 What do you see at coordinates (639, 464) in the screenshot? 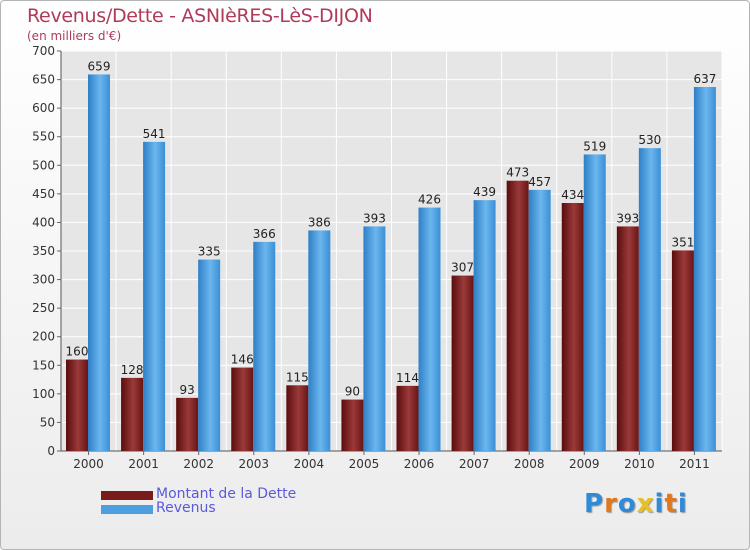
I see `x-tick-label: 2010` at bounding box center [639, 464].